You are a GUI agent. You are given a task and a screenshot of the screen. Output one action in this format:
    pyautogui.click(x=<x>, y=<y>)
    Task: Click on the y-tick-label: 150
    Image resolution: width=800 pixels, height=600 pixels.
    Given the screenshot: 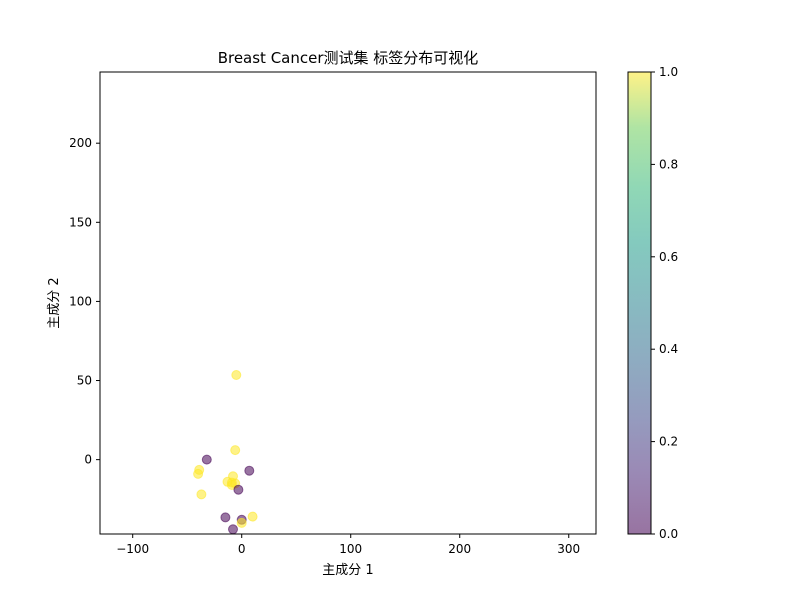 What is the action you would take?
    pyautogui.click(x=80, y=222)
    